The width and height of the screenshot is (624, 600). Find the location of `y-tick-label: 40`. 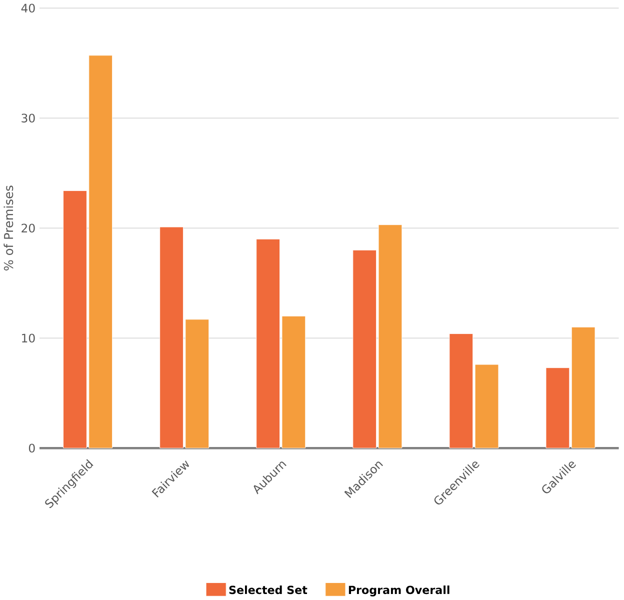

y-tick-label: 40 is located at coordinates (28, 8).